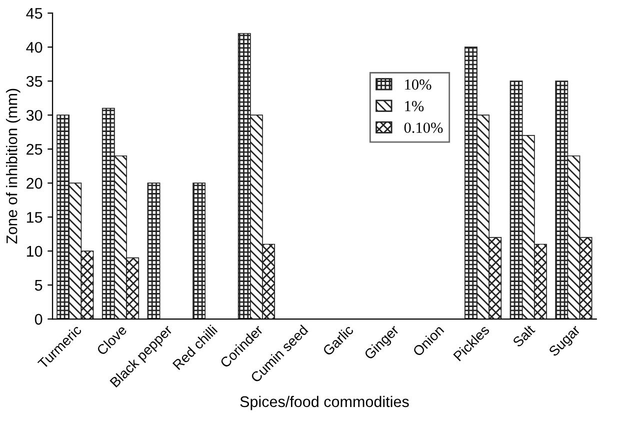  Describe the element at coordinates (423, 127) in the screenshot. I see `legend-label: 0.10%` at that location.